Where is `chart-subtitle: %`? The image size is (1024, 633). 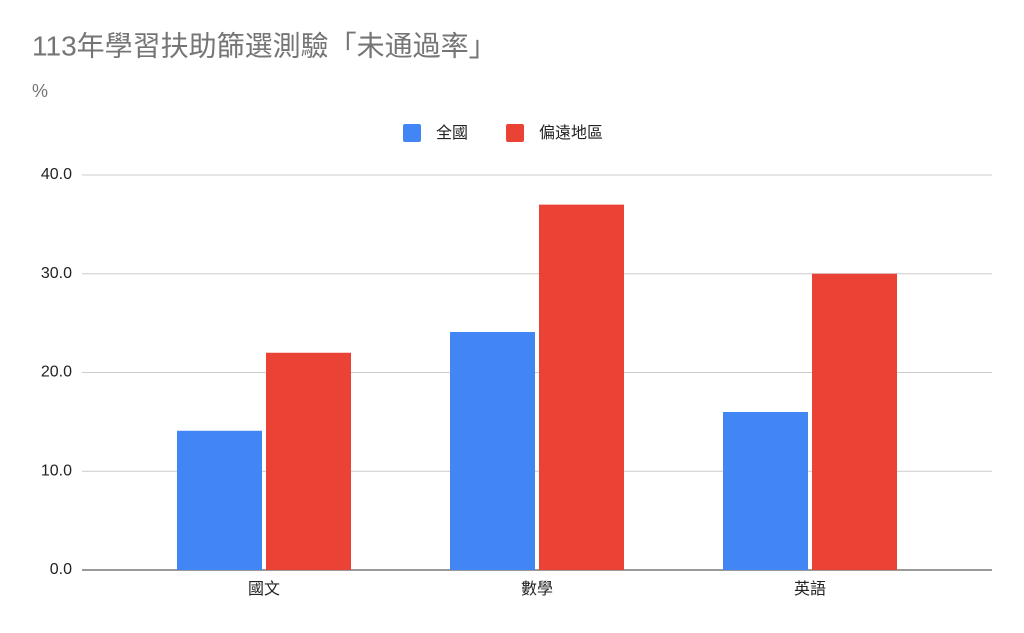
chart-subtitle: % is located at coordinates (40, 91).